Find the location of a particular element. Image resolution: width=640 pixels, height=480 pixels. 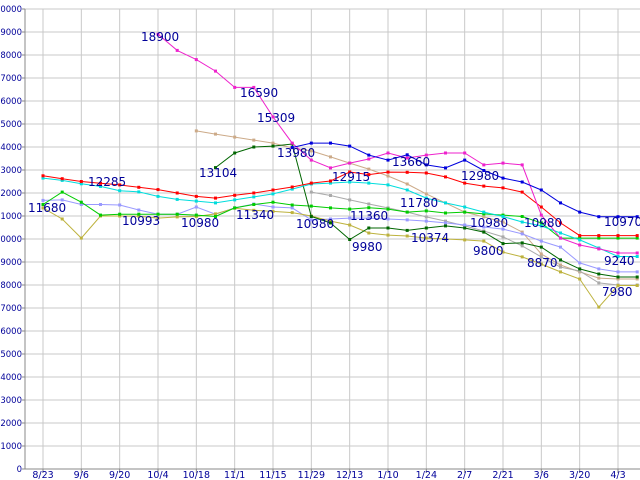

y-tick-label: 4000 is located at coordinates (11, 378).